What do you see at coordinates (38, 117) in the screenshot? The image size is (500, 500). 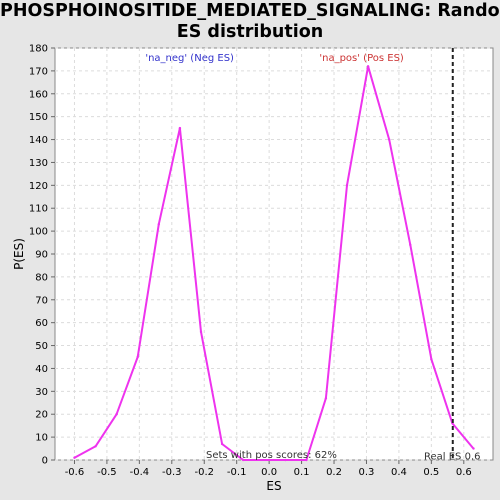 I see `y-tick-label: 150` at bounding box center [38, 117].